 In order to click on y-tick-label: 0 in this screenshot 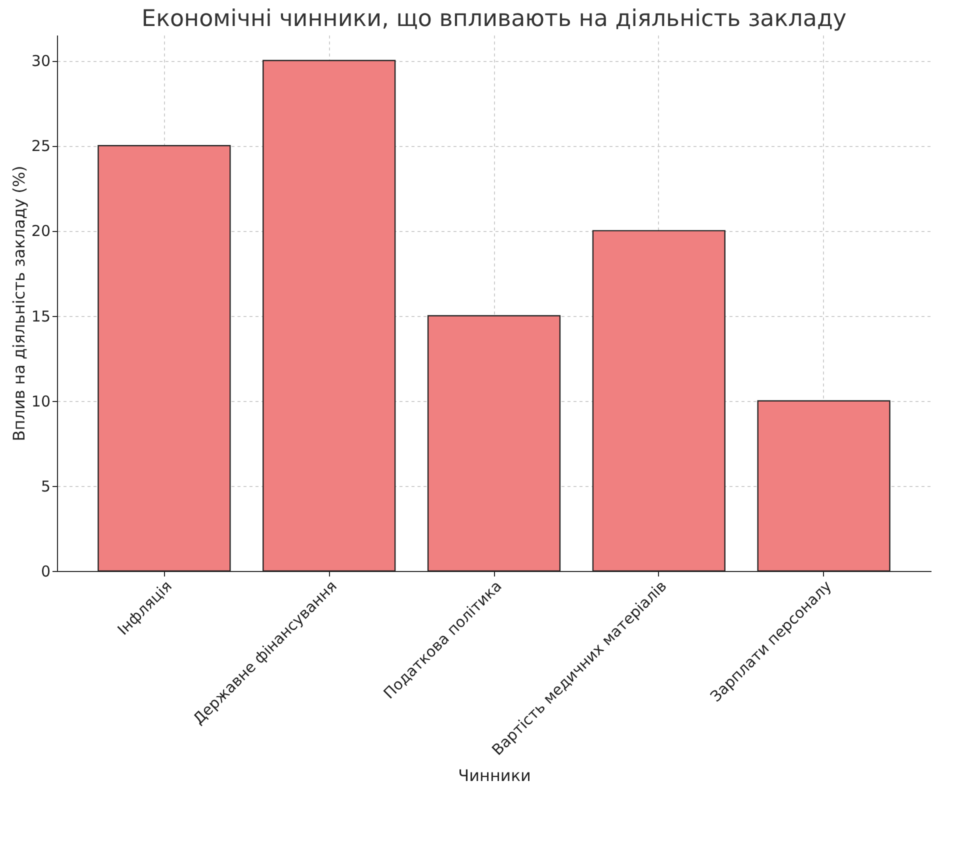, I will do `click(45, 571)`.